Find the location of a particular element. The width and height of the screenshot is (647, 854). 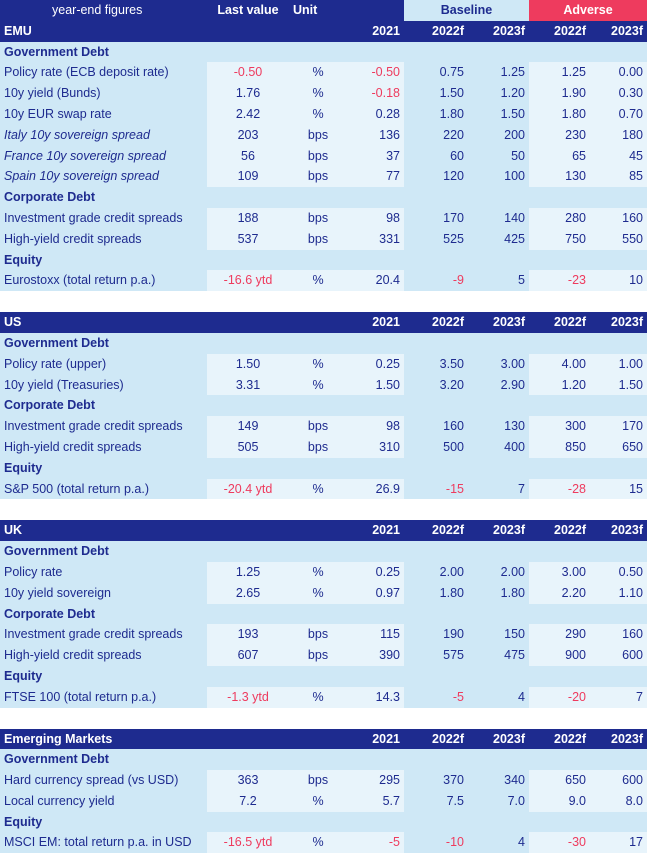

value-cell: 2.42 is located at coordinates (248, 114).